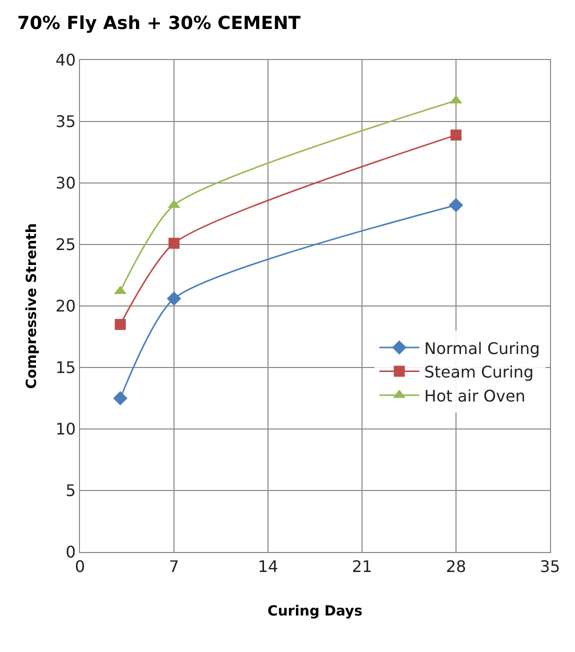  Describe the element at coordinates (65, 429) in the screenshot. I see `y-tick-label: 10` at that location.